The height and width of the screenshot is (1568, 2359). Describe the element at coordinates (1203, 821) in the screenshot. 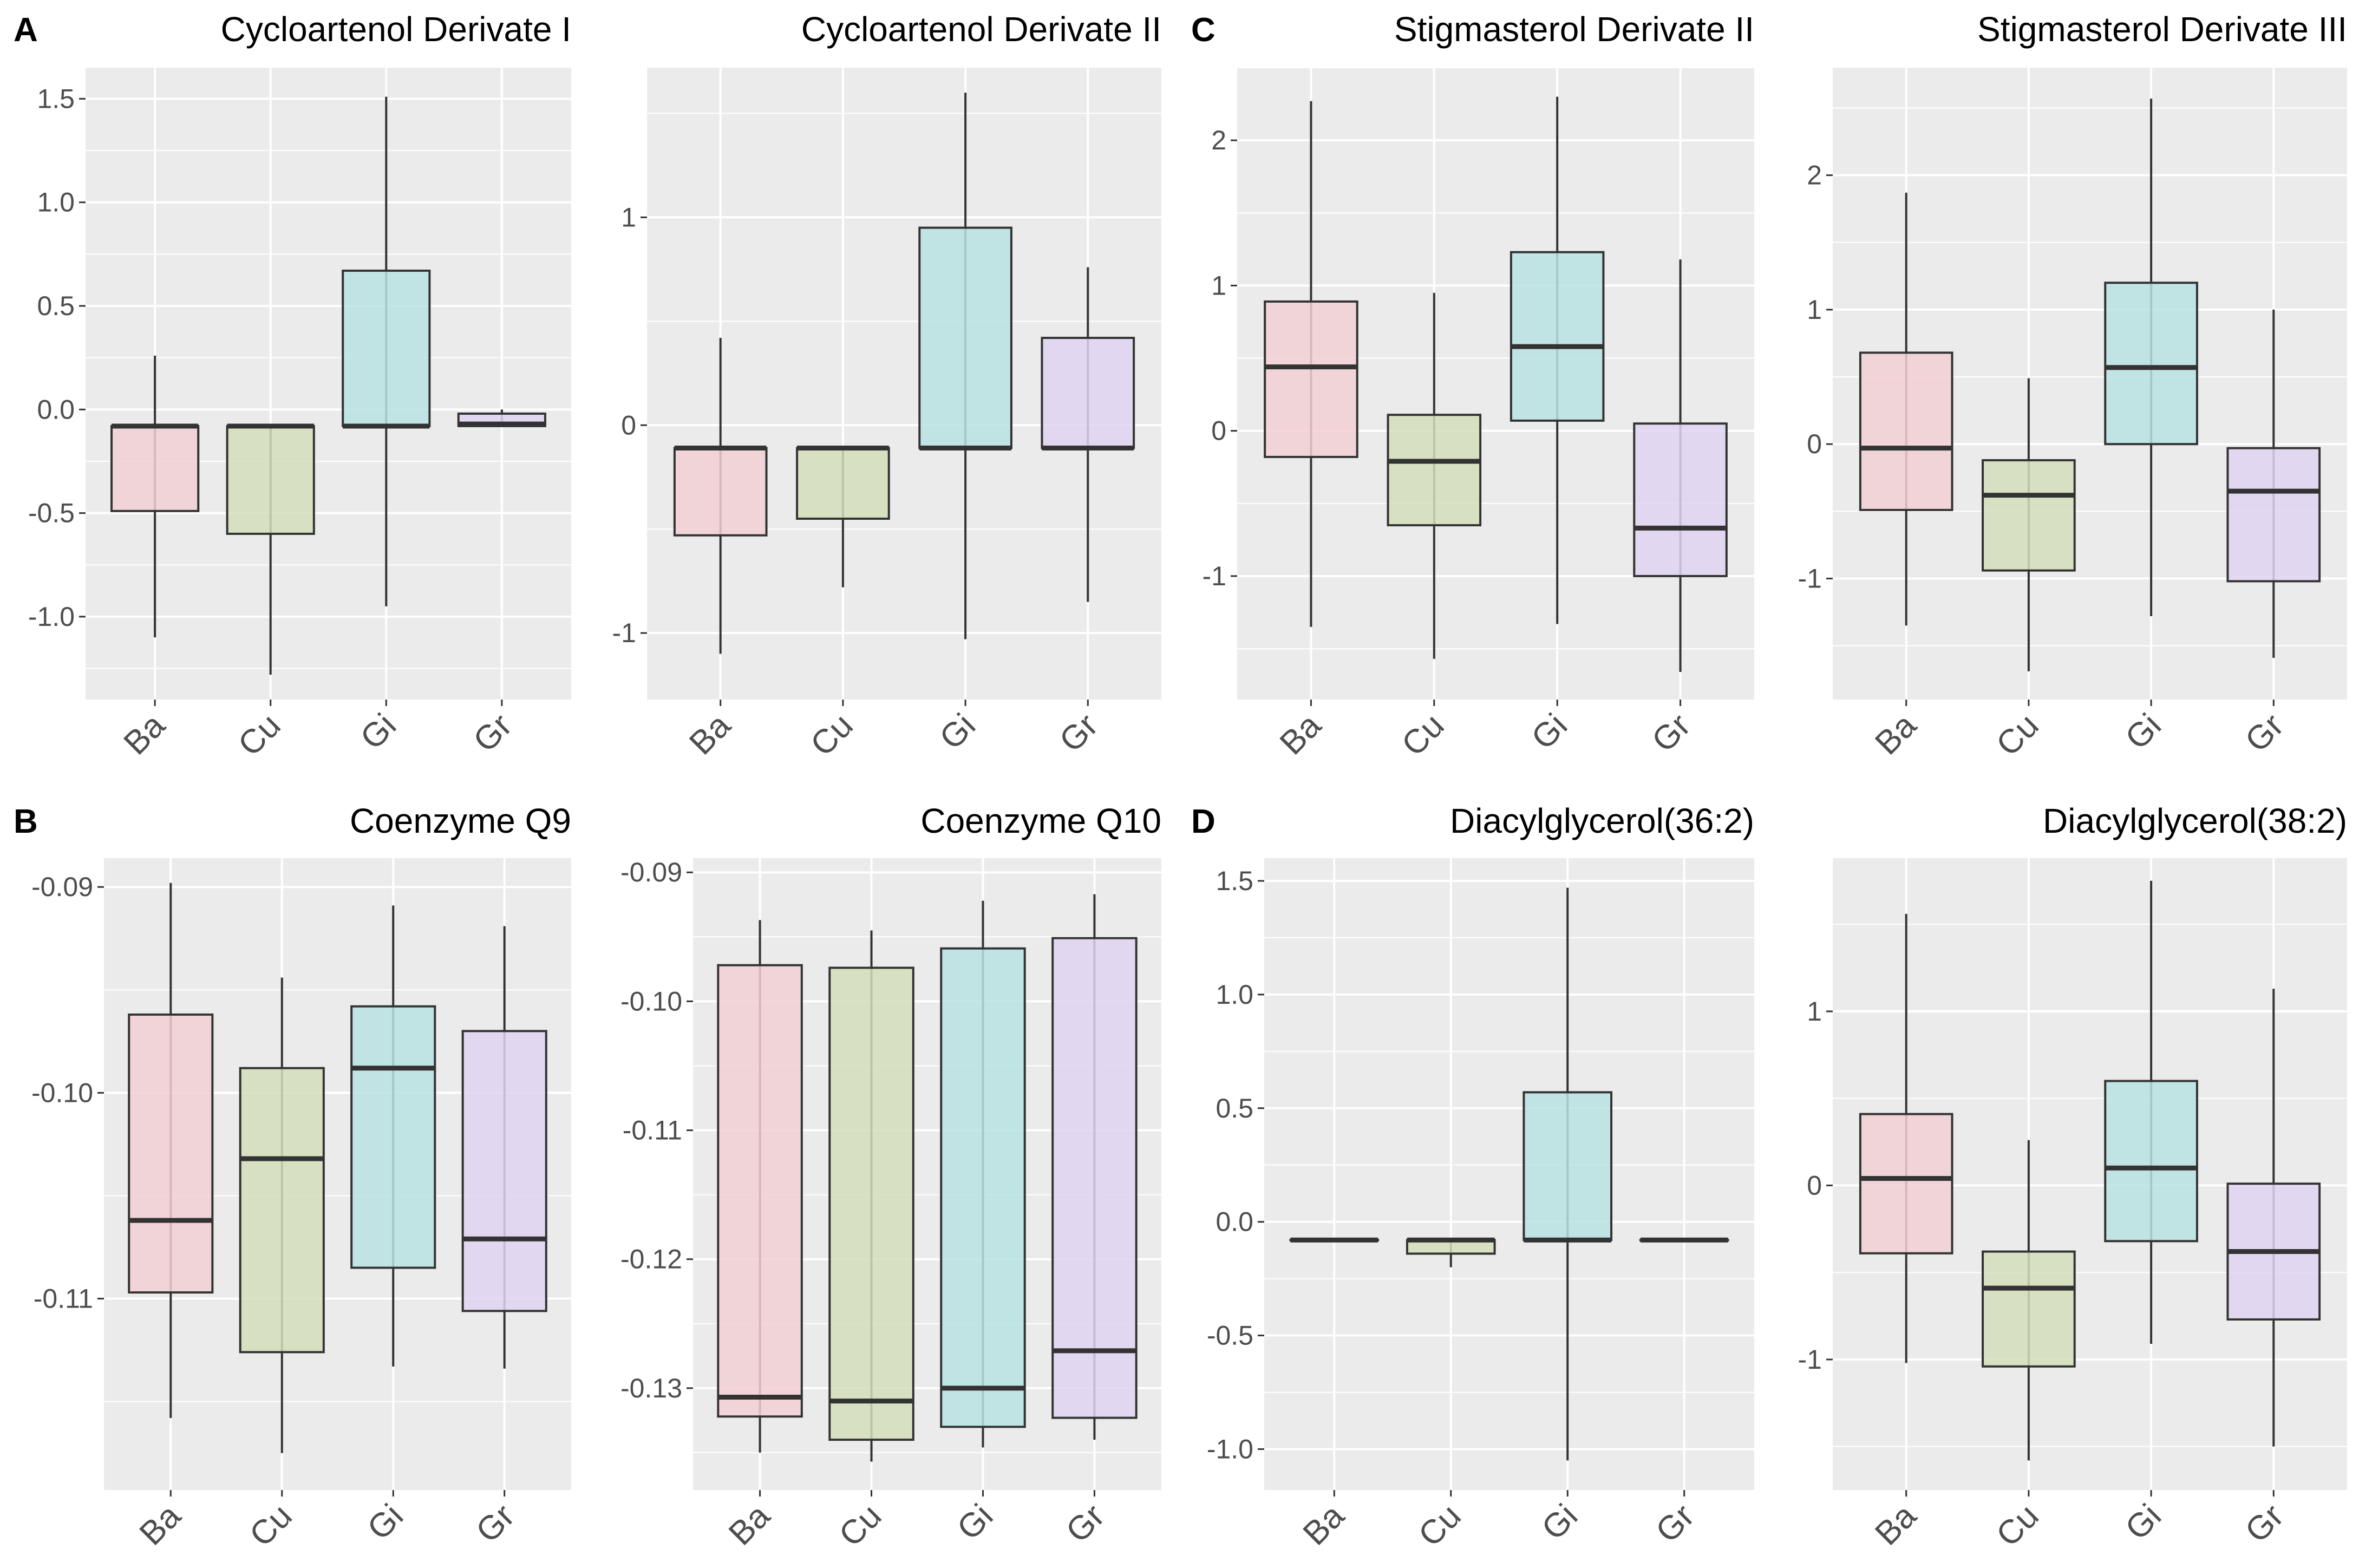

I see `panel-letter: D` at that location.